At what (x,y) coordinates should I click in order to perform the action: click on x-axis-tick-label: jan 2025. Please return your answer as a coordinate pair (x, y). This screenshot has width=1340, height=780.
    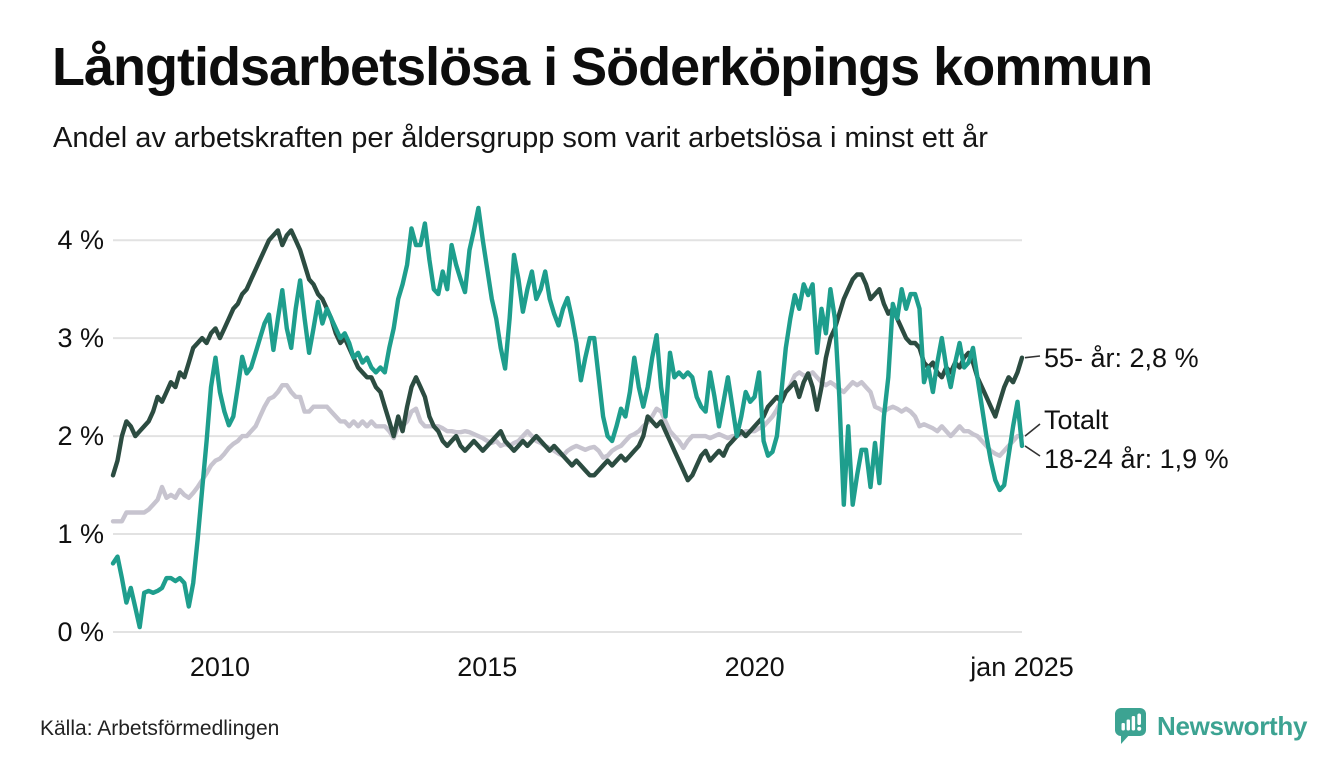
    Looking at the image, I should click on (1022, 667).